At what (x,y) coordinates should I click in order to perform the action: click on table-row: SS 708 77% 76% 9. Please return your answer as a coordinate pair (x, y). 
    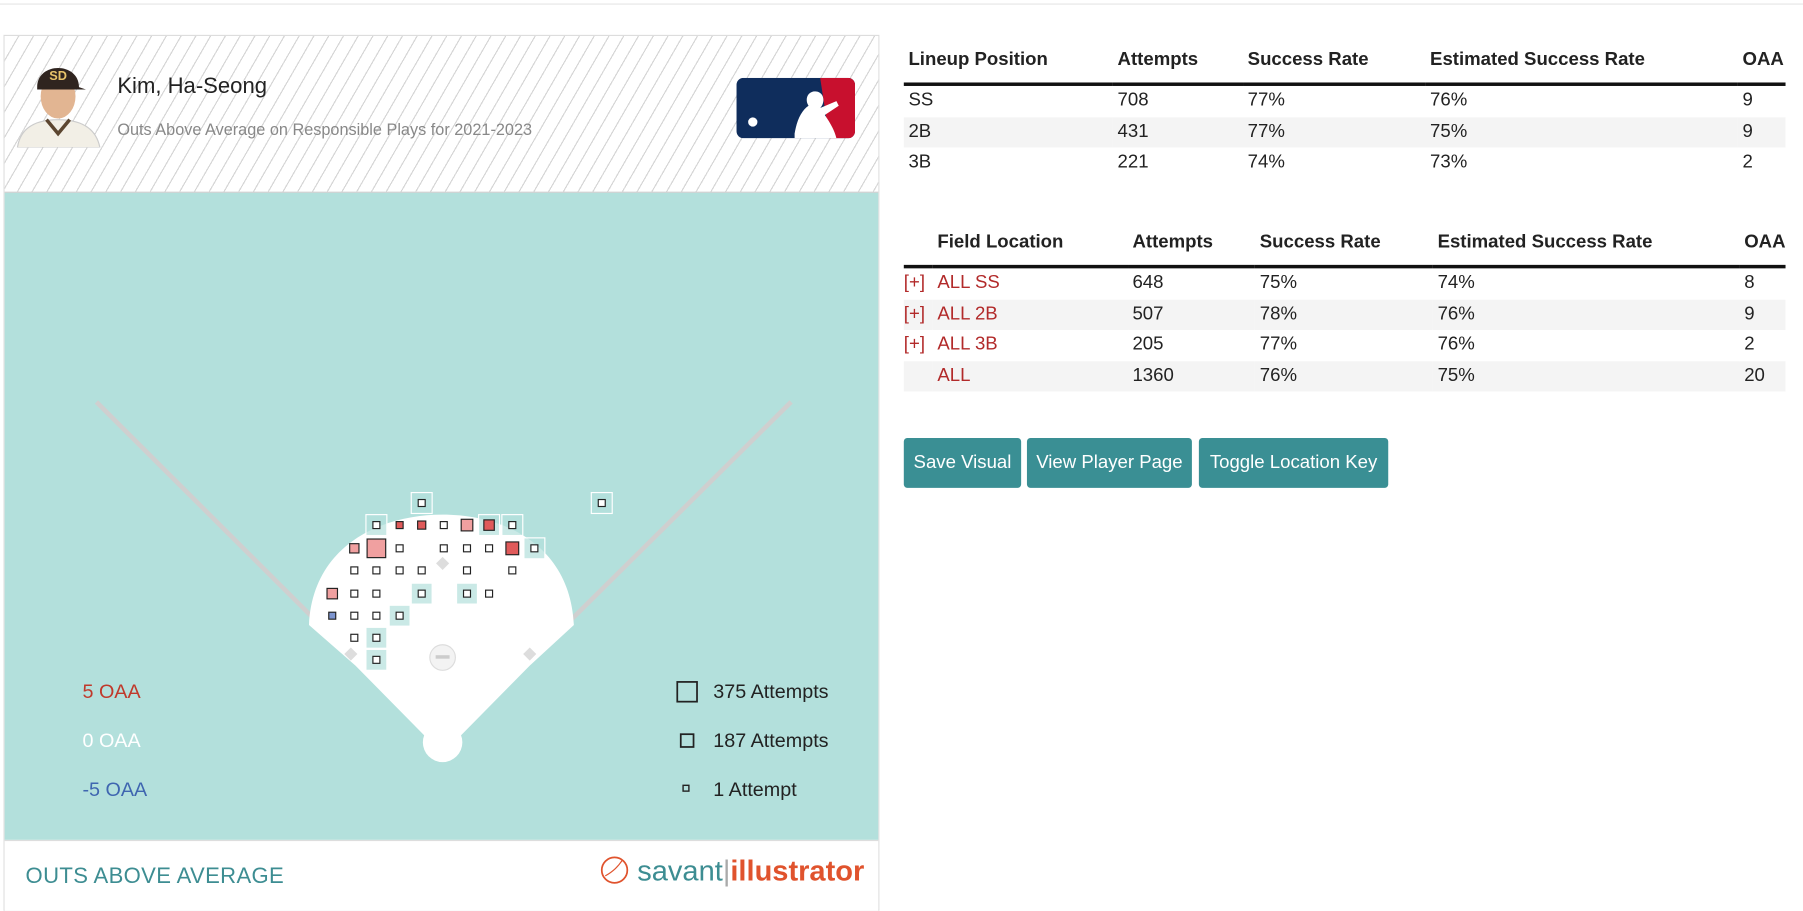
    Looking at the image, I should click on (1345, 100).